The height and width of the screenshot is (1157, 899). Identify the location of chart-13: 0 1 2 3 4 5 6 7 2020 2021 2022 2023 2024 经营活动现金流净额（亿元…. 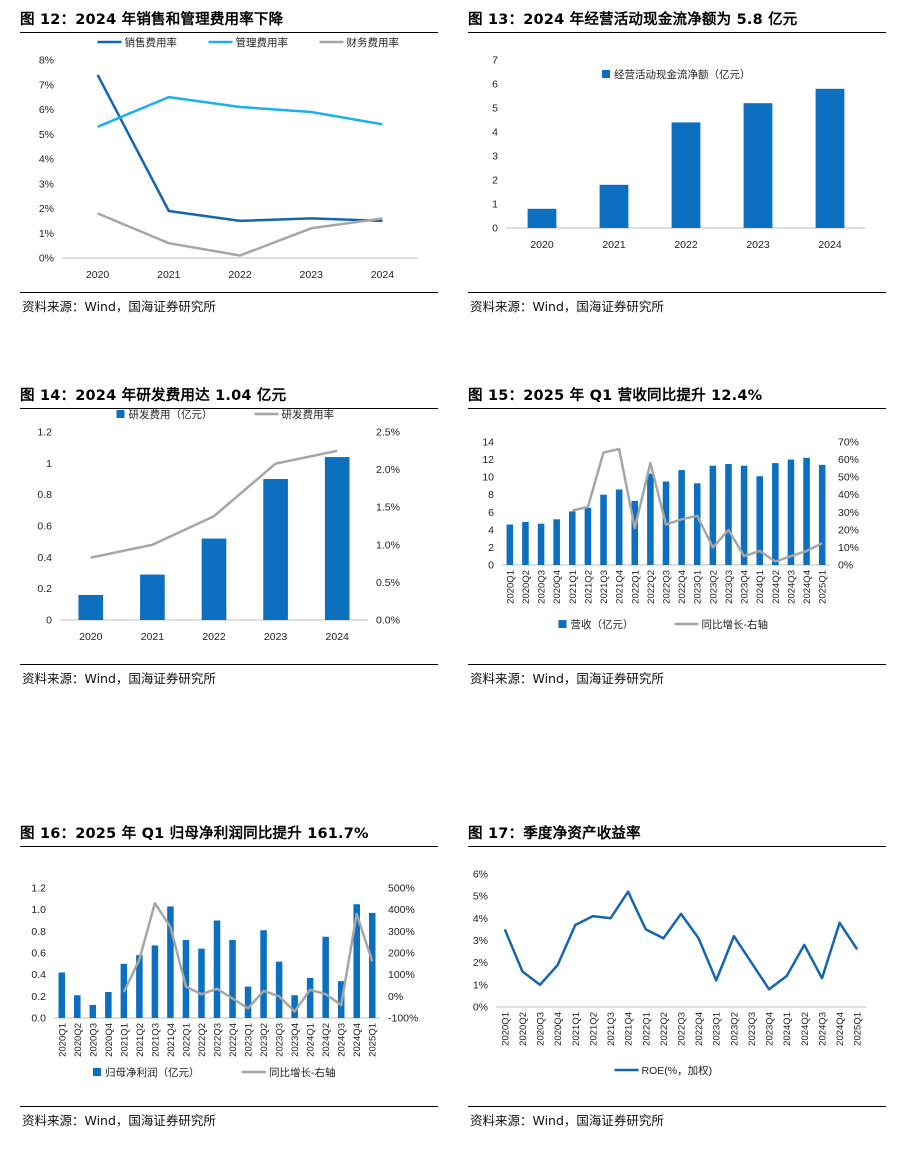
(679, 153).